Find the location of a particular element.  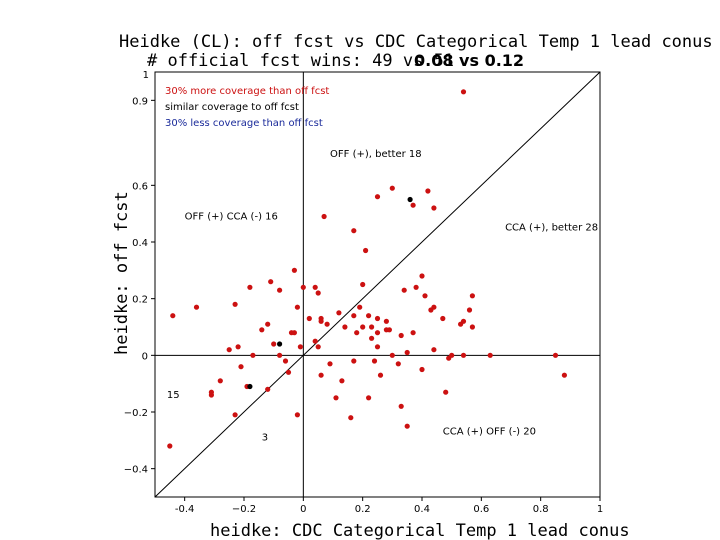

y-tick-label: 0.6 is located at coordinates (140, 186).